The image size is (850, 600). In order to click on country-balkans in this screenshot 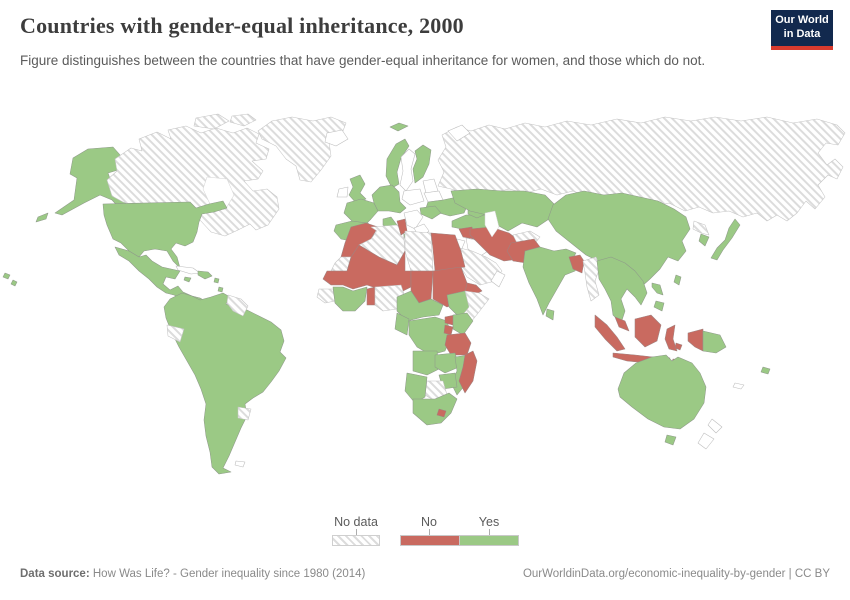, I will do `click(413, 219)`.